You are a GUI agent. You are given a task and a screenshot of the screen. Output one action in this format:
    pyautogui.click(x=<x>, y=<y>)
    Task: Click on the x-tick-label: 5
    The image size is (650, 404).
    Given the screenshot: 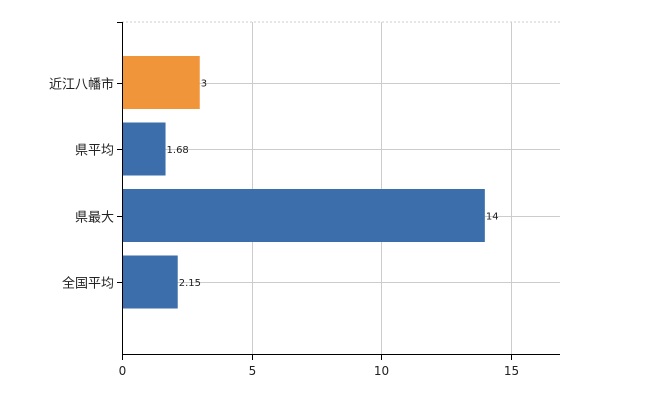 What is the action you would take?
    pyautogui.click(x=253, y=371)
    